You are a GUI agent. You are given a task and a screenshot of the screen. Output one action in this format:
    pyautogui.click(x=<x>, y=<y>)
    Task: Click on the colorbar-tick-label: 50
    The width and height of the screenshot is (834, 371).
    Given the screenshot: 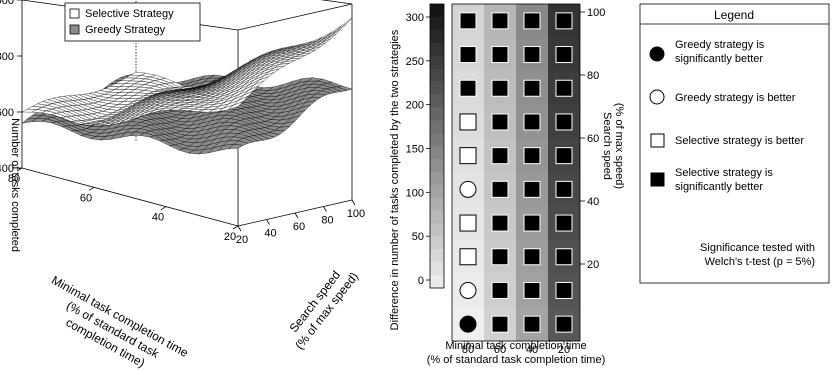 What is the action you would take?
    pyautogui.click(x=418, y=237)
    